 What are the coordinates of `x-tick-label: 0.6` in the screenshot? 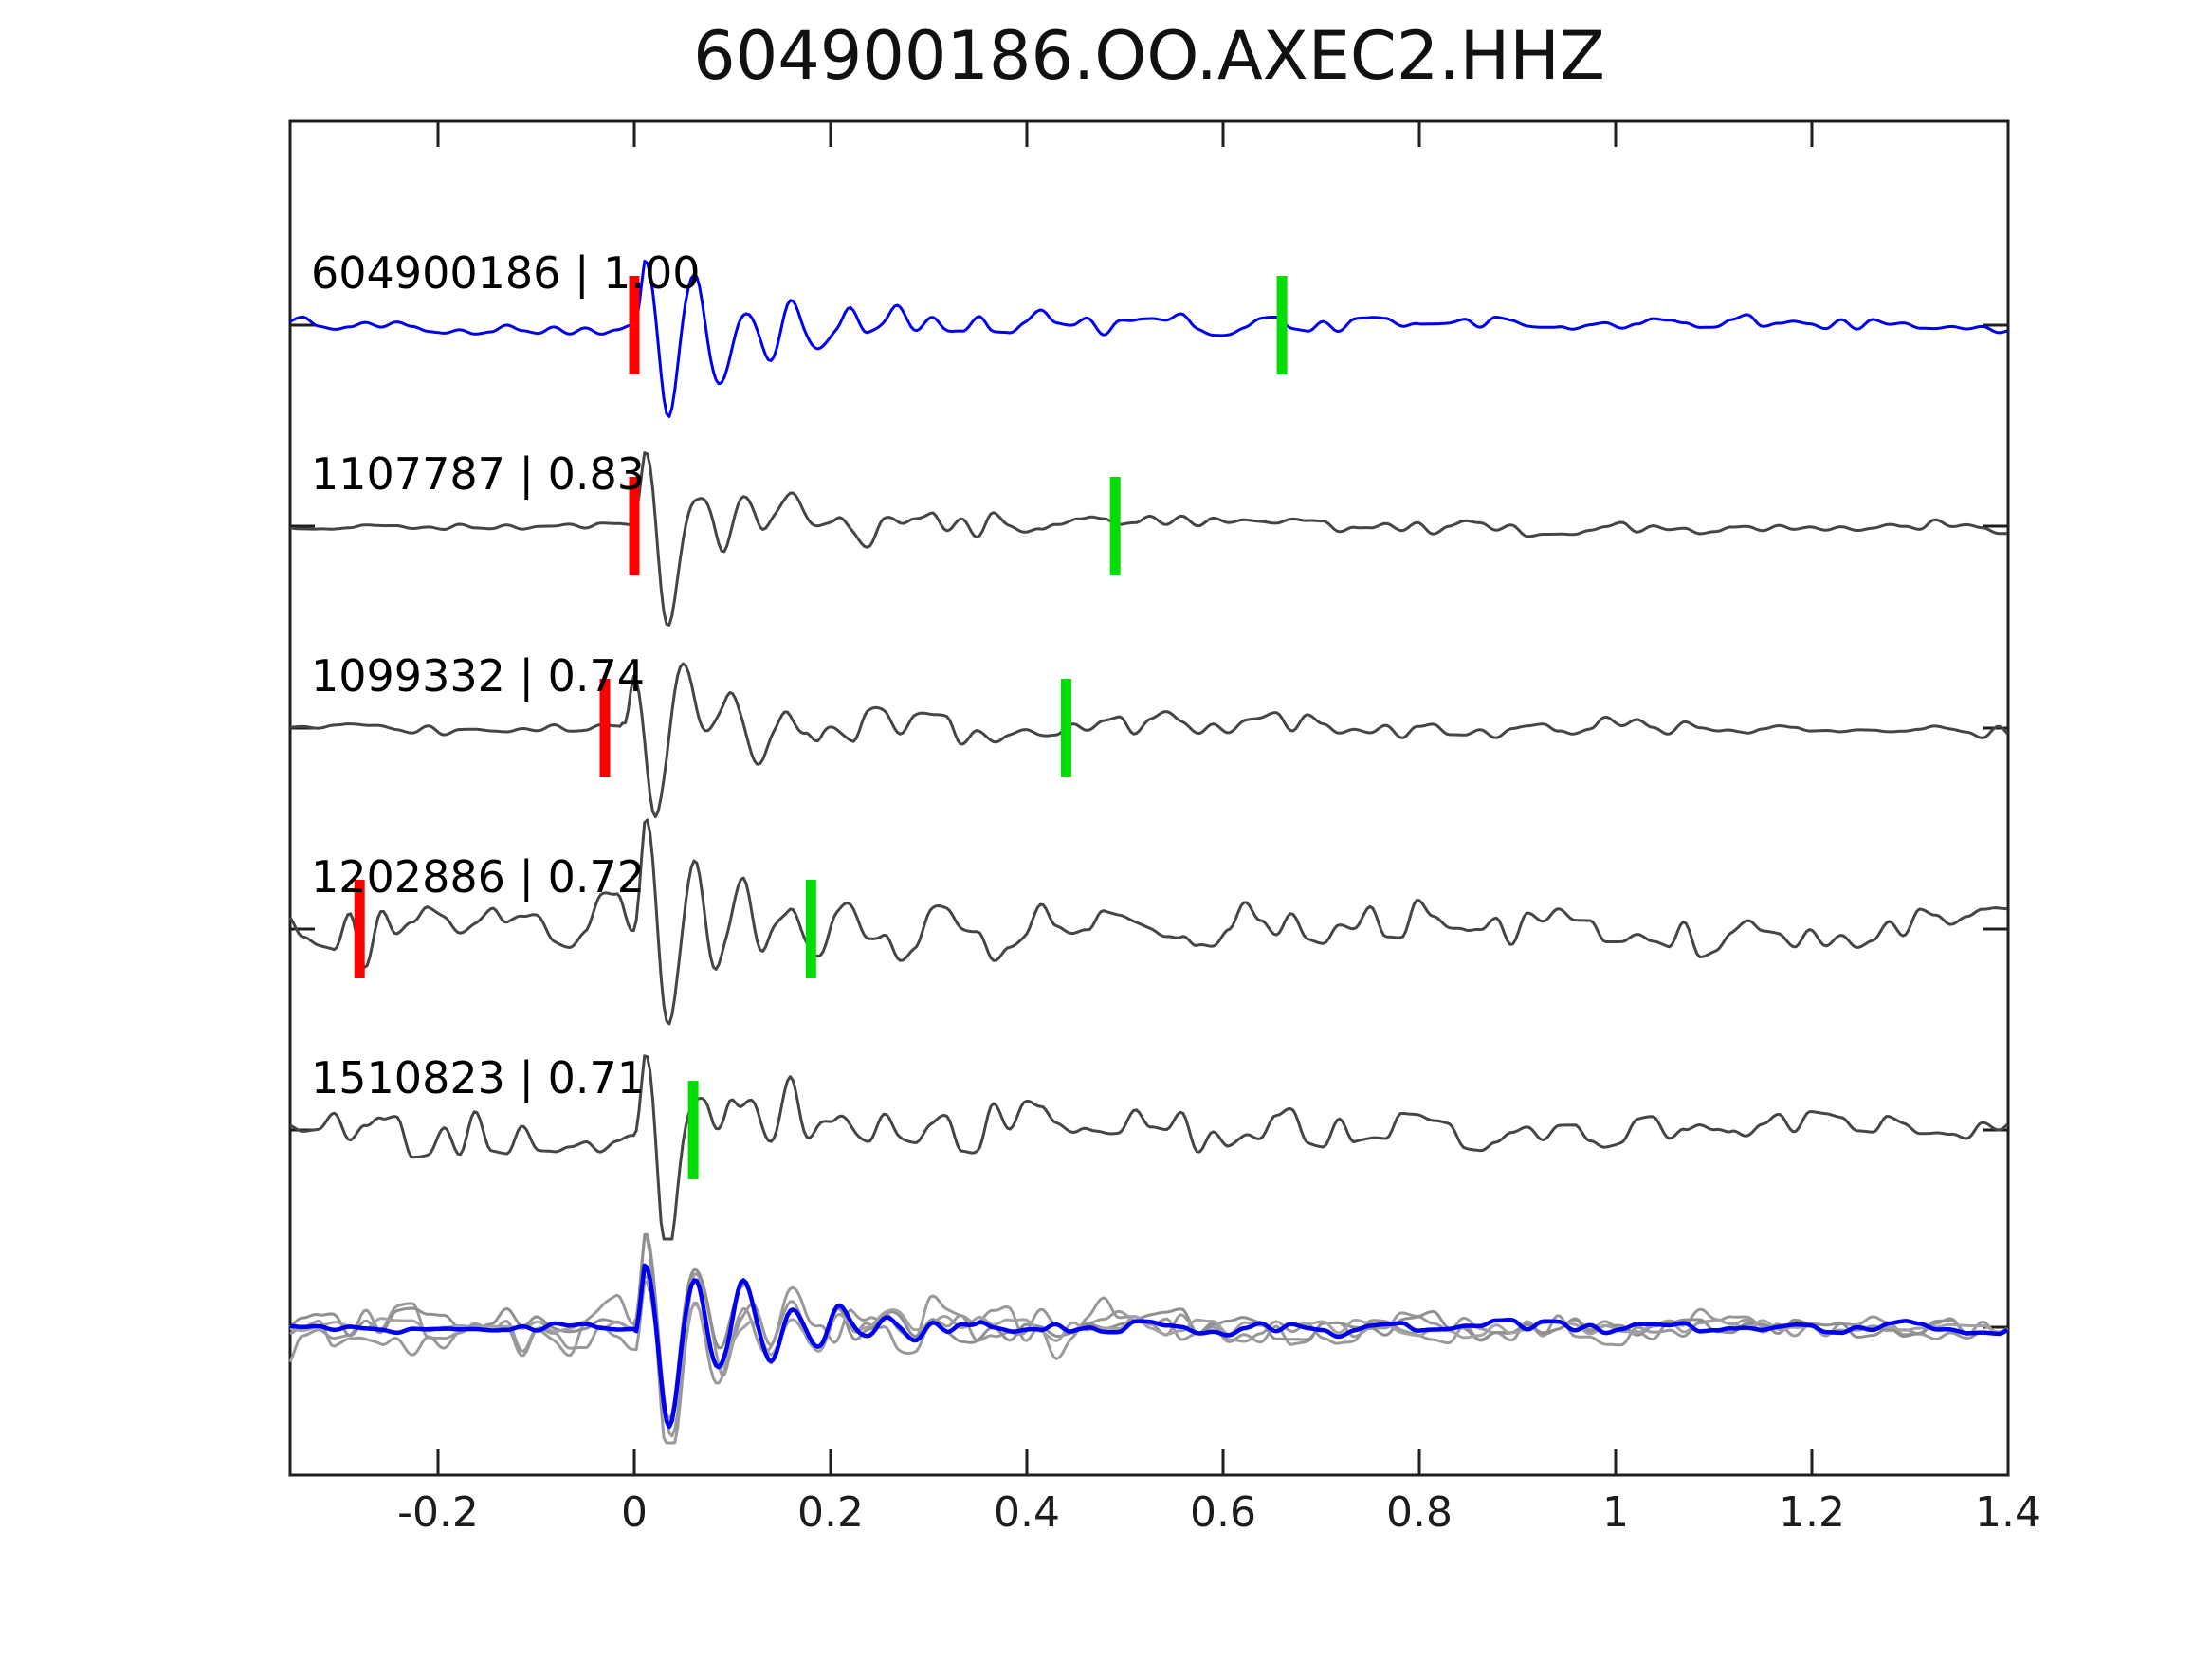 It's located at (1223, 1512).